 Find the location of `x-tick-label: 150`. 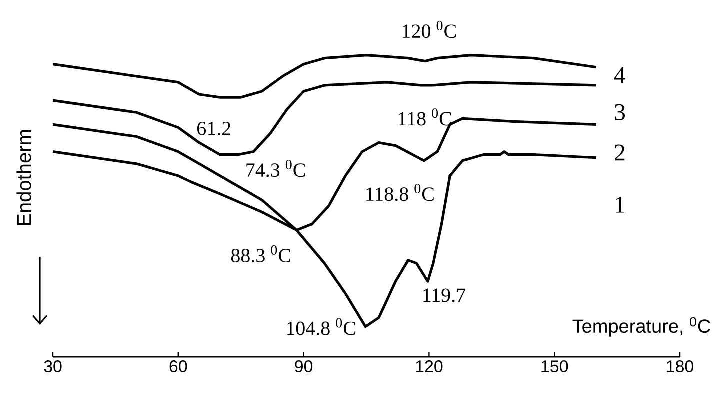

x-tick-label: 150 is located at coordinates (555, 366).